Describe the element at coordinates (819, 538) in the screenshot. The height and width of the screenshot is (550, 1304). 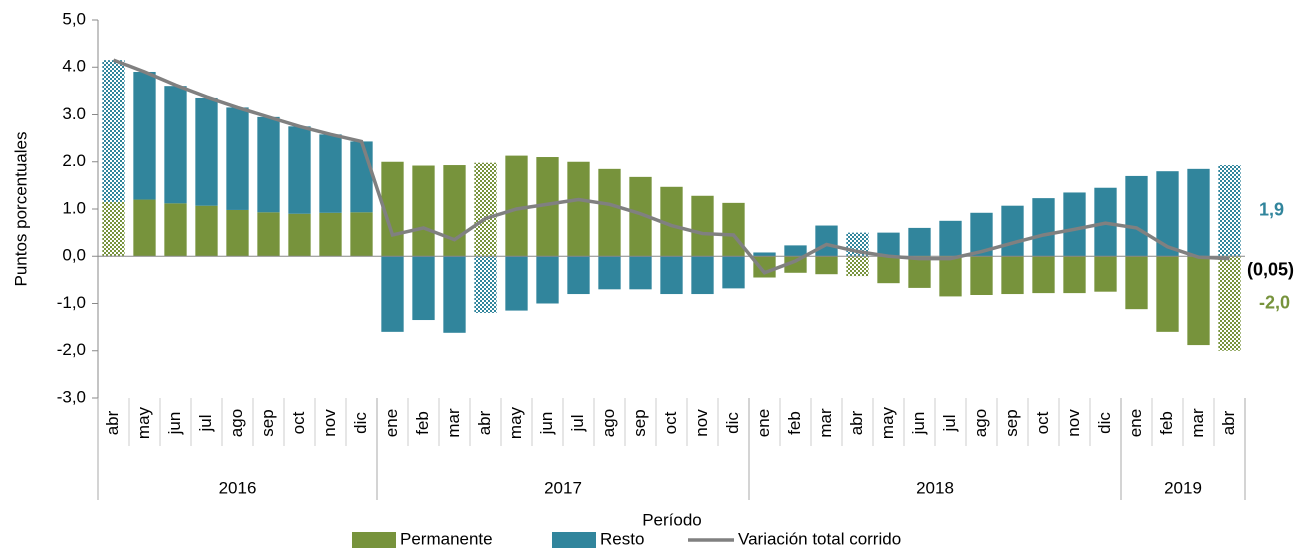
I see `legend-label: Variación total corrido` at that location.